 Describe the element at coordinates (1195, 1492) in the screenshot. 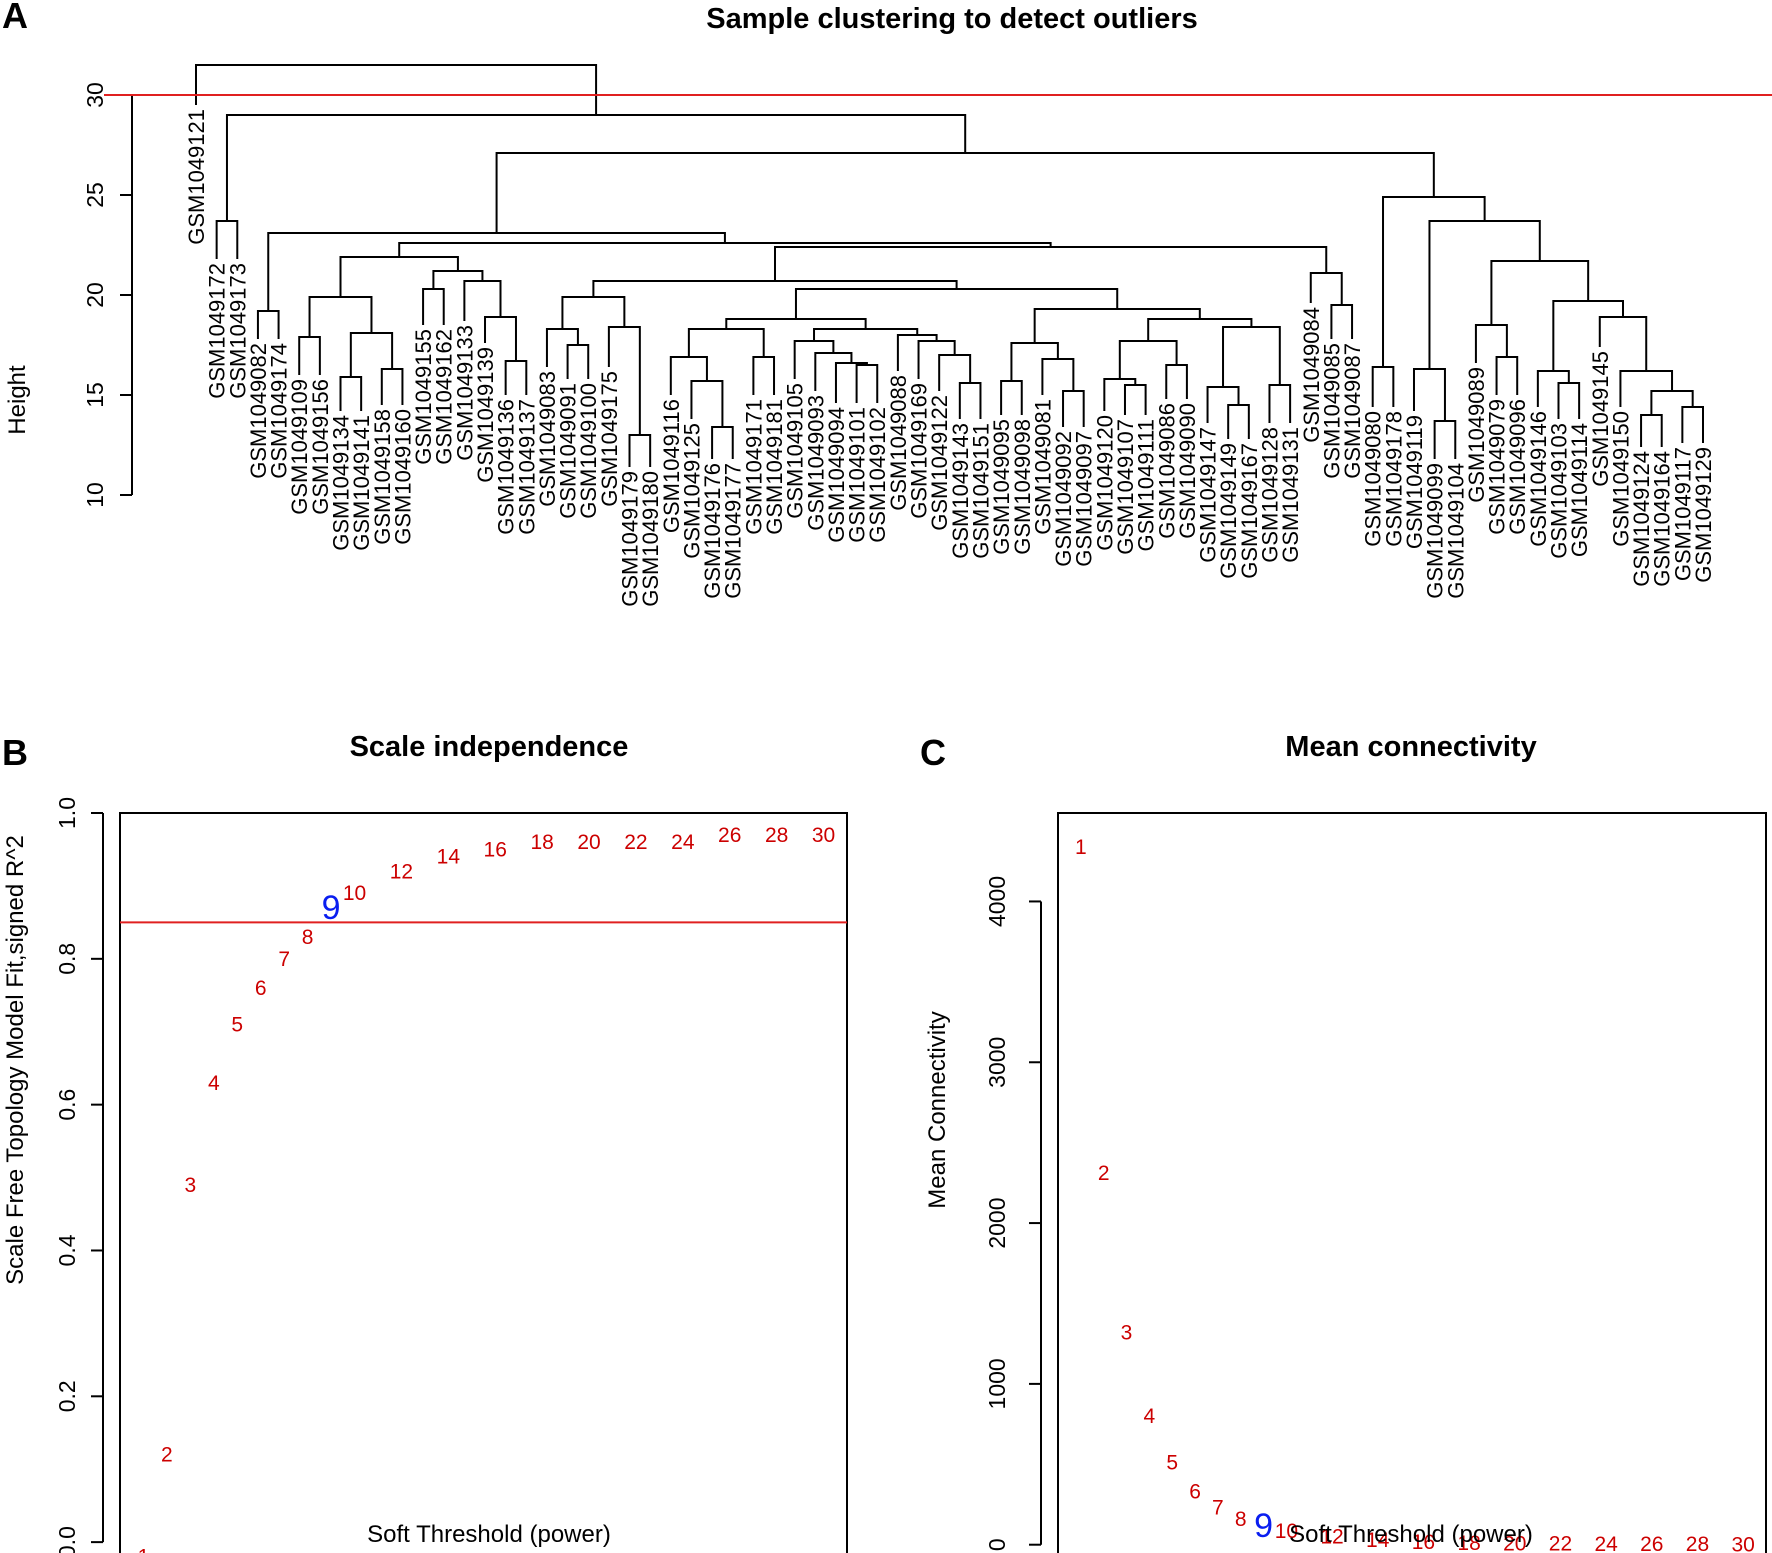

I see `power-point-label: 6` at that location.